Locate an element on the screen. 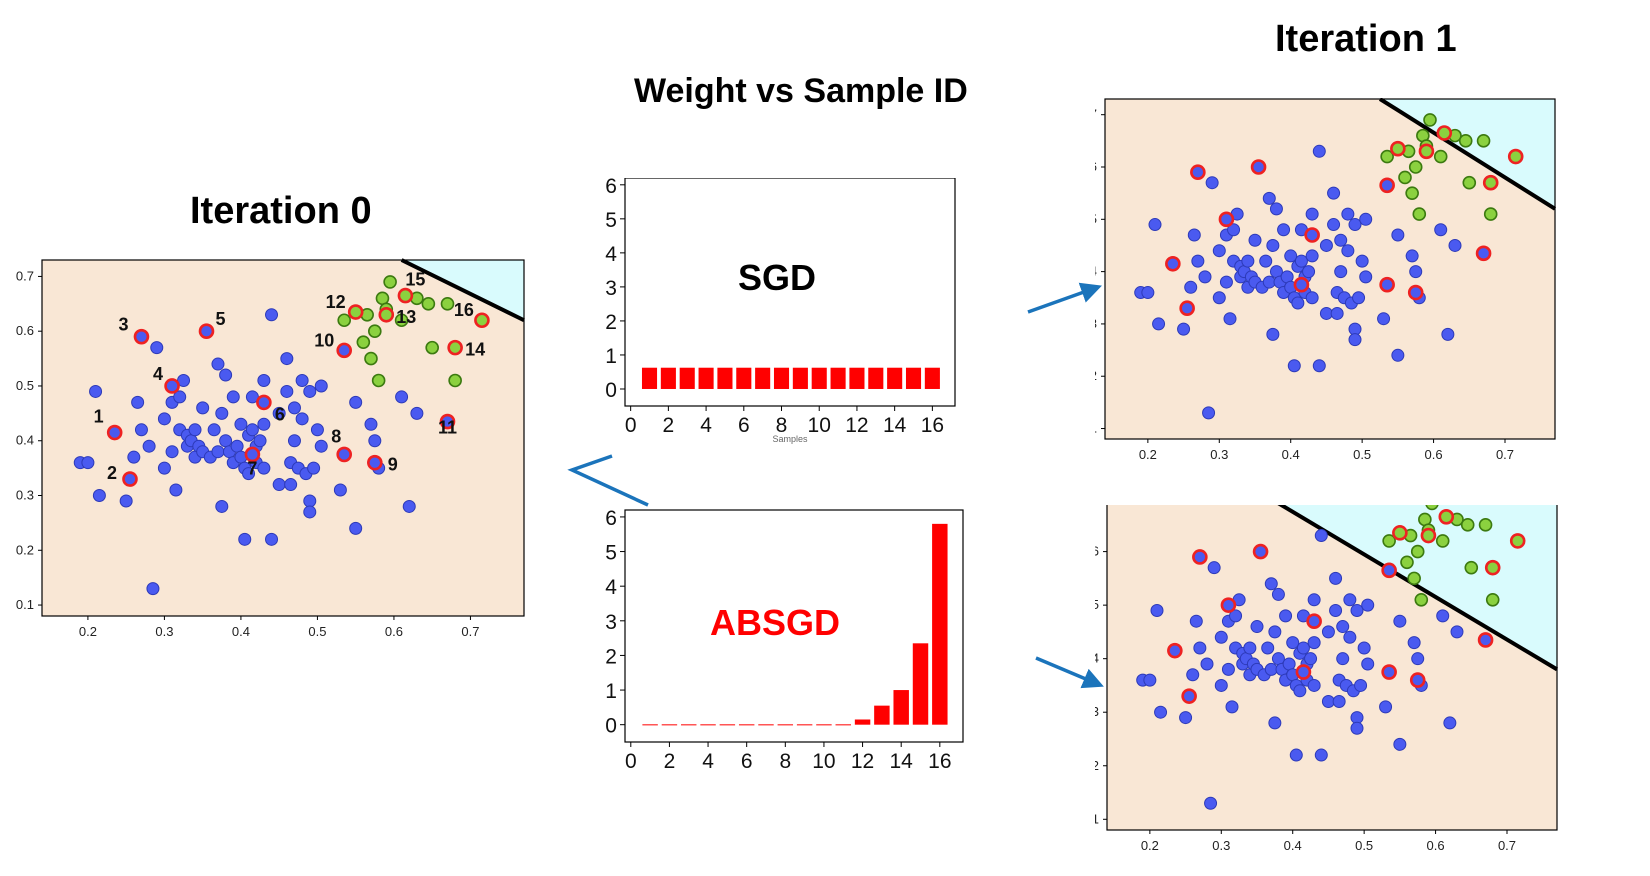 The image size is (1650, 876). x-tick-label: 14 is located at coordinates (895, 425).